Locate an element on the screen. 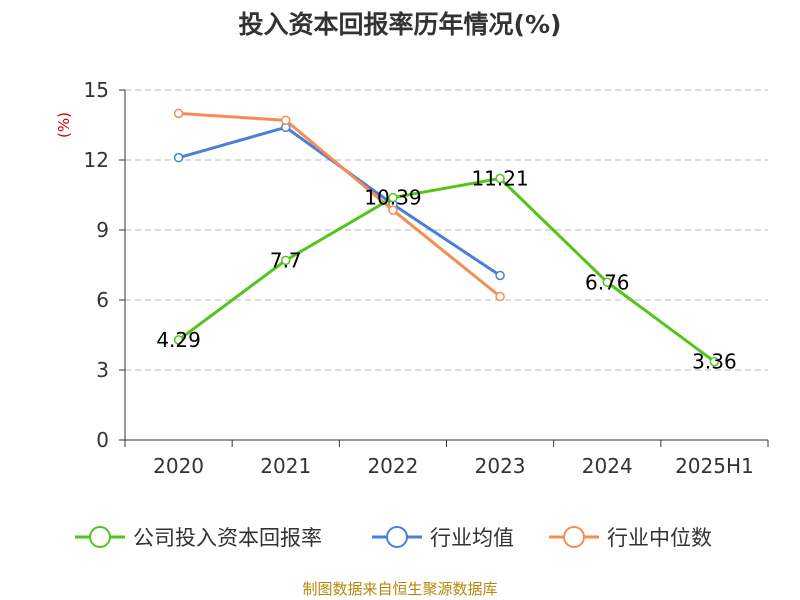  y-tick-label: 15 is located at coordinates (96, 90).